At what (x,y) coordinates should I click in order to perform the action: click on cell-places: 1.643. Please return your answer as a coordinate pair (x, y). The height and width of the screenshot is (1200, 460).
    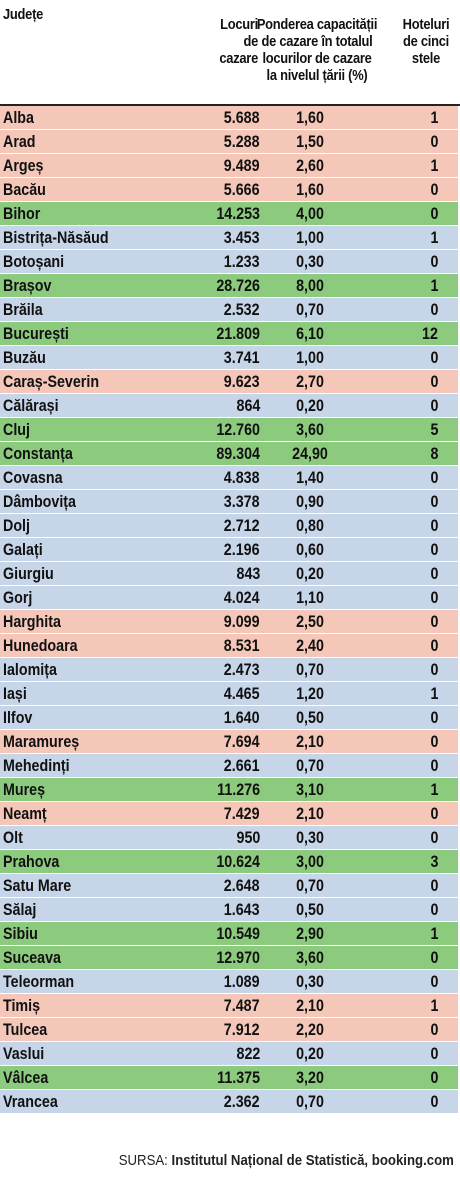
    Looking at the image, I should click on (242, 909).